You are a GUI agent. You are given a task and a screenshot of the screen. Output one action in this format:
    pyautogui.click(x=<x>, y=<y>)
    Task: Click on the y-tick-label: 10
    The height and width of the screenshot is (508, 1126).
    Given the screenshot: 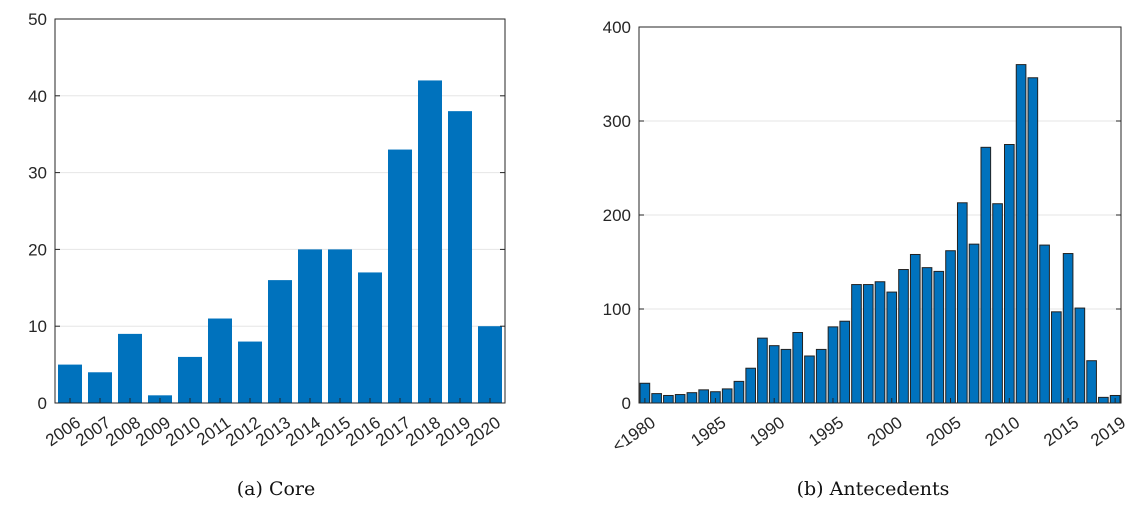 What is the action you would take?
    pyautogui.click(x=37, y=326)
    